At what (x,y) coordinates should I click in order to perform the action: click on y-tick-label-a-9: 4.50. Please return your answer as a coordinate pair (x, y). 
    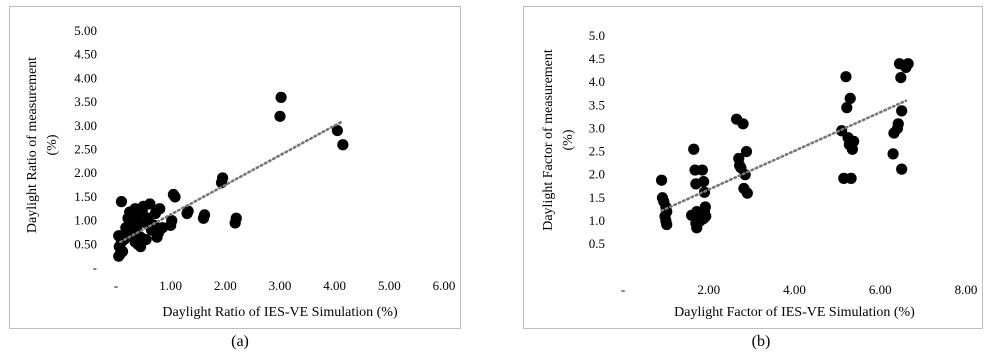
    Looking at the image, I should click on (85, 54).